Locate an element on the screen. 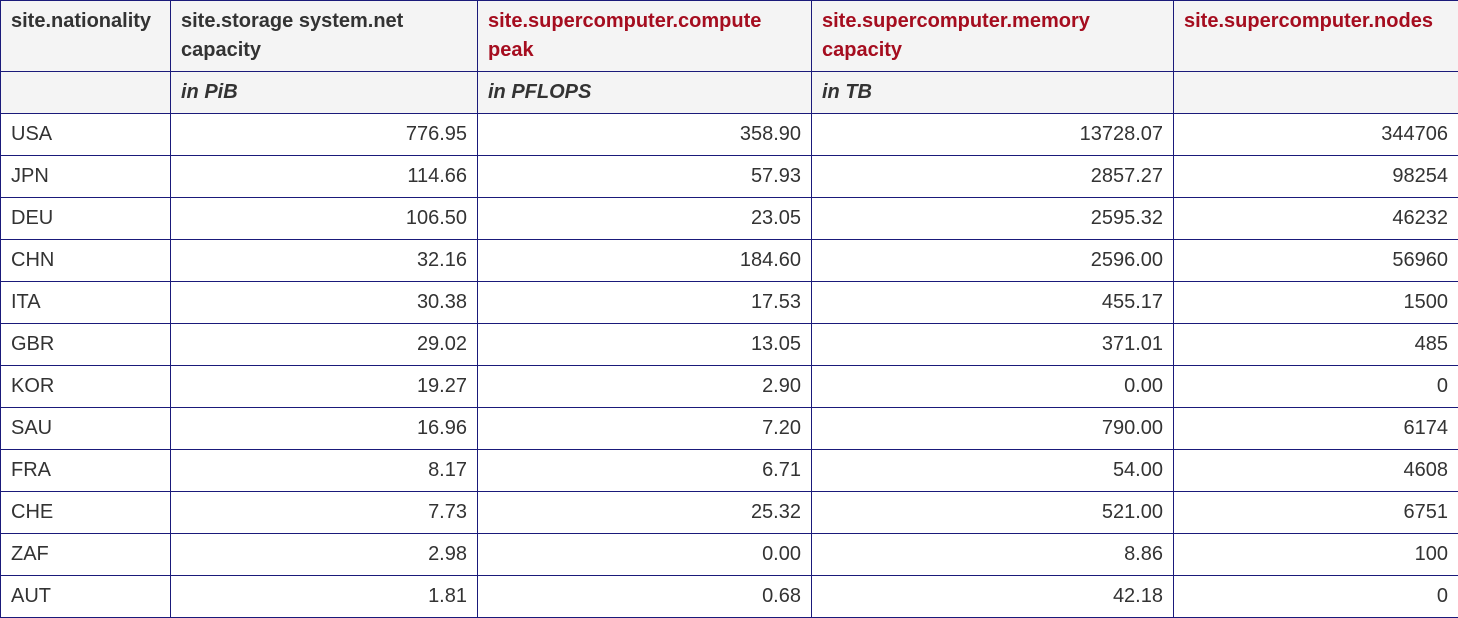 The image size is (1458, 618). table-row: ZAF 2.98 0.00 8.86 100 is located at coordinates (729, 554).